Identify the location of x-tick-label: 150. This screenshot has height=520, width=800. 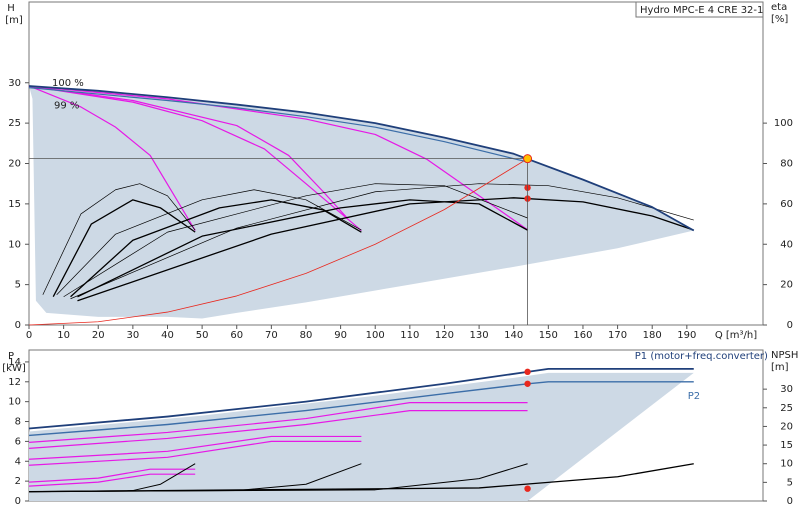
(548, 335).